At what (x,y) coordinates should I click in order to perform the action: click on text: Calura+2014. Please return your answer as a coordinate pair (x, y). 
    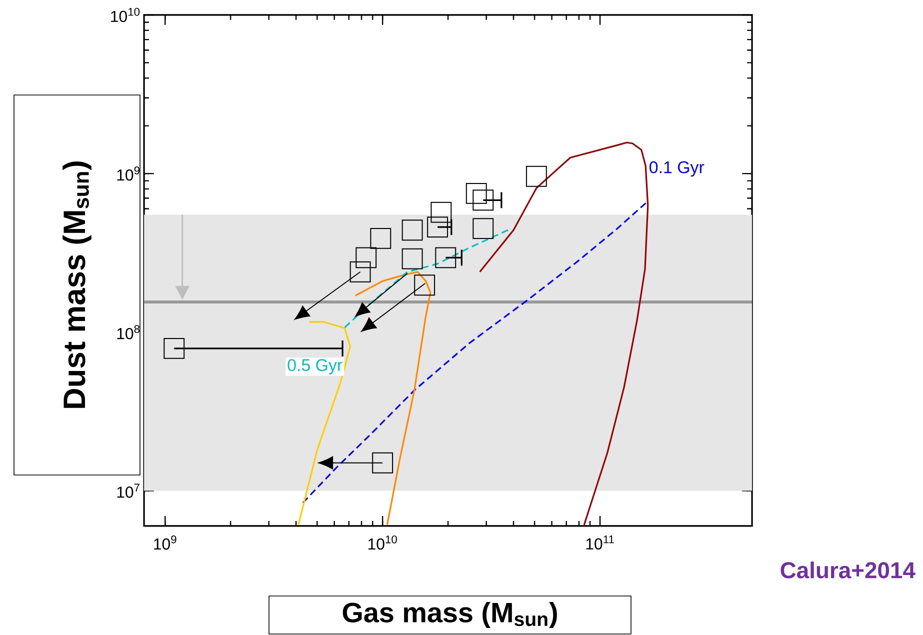
    Looking at the image, I should click on (848, 570).